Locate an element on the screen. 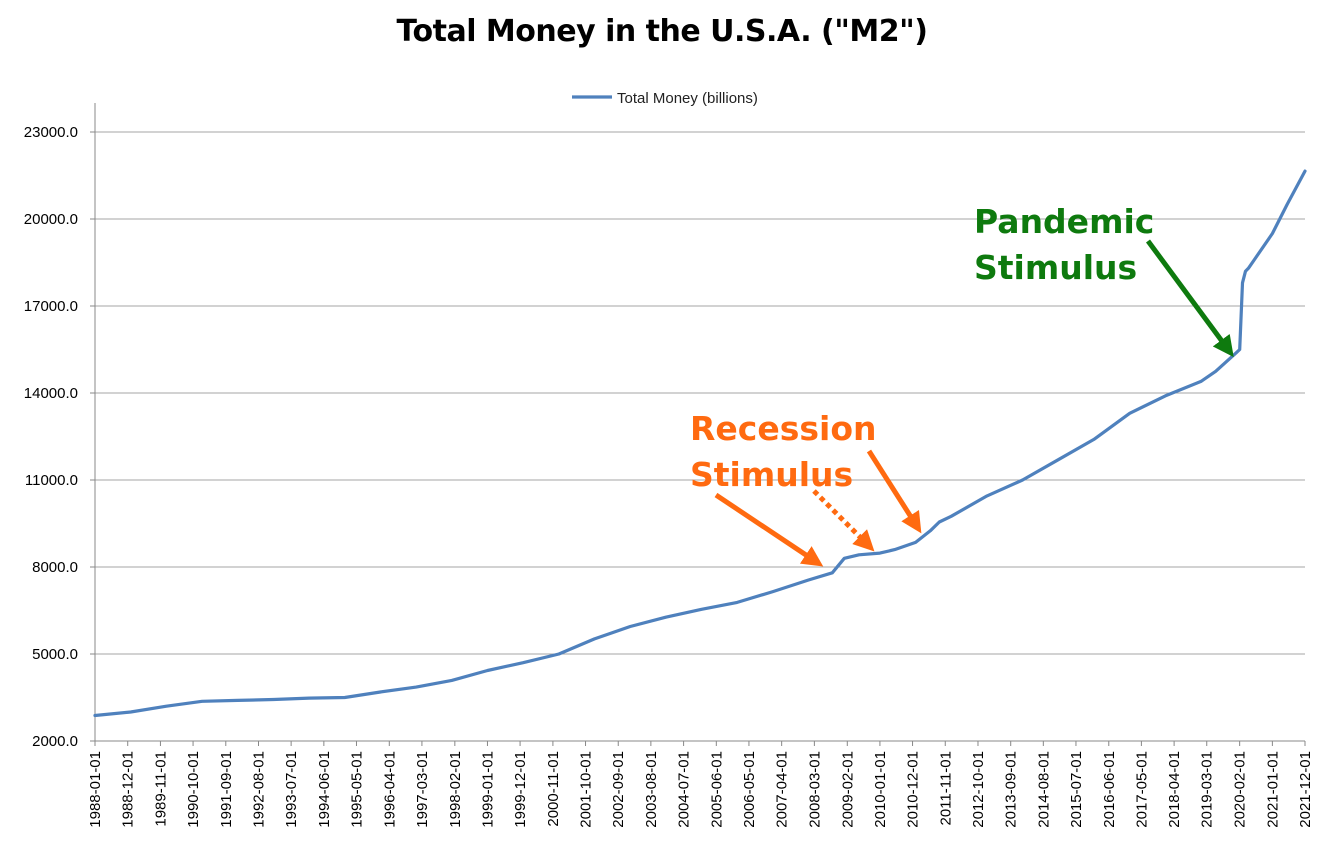  x-tick-label: 2004-07-01 is located at coordinates (684, 789).